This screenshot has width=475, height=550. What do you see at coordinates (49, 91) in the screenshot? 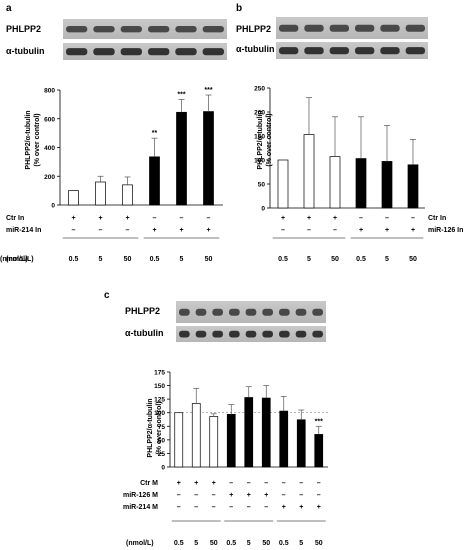
I see `y-tick-label: 800` at bounding box center [49, 91].